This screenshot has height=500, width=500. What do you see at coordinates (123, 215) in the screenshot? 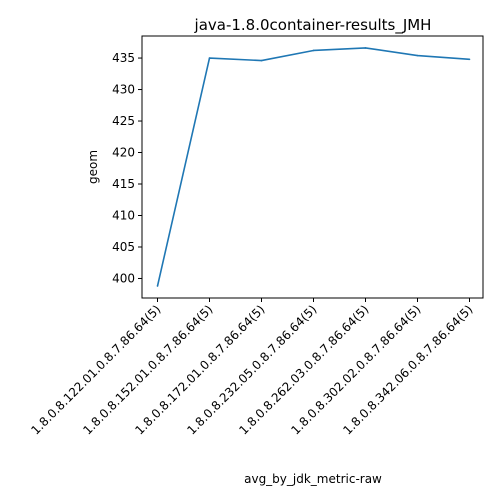
I see `y-tick-label: 410` at bounding box center [123, 215].